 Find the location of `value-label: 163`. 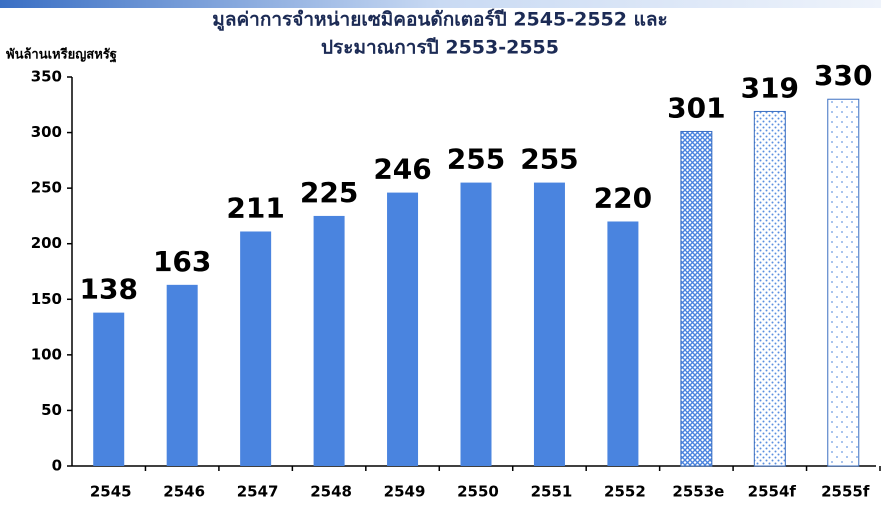

value-label: 163 is located at coordinates (182, 261).